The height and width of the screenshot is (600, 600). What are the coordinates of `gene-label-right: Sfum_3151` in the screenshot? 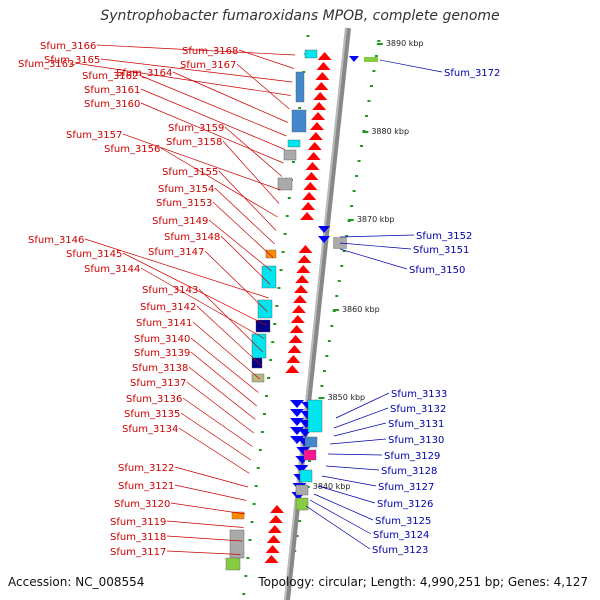 It's located at (441, 250).